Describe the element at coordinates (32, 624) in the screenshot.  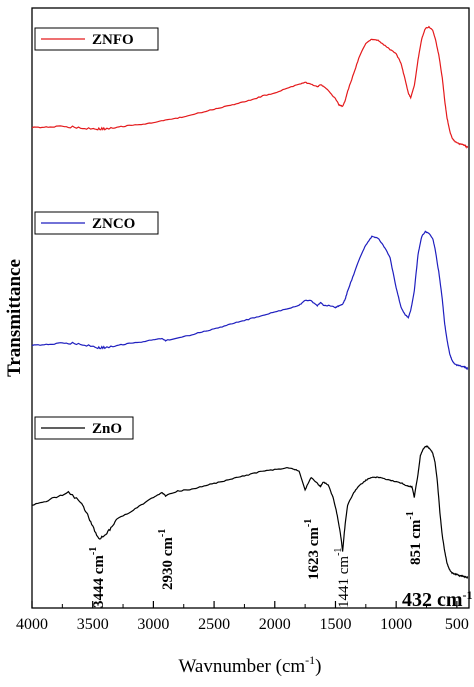
I see `x-tick-label: 4000` at that location.